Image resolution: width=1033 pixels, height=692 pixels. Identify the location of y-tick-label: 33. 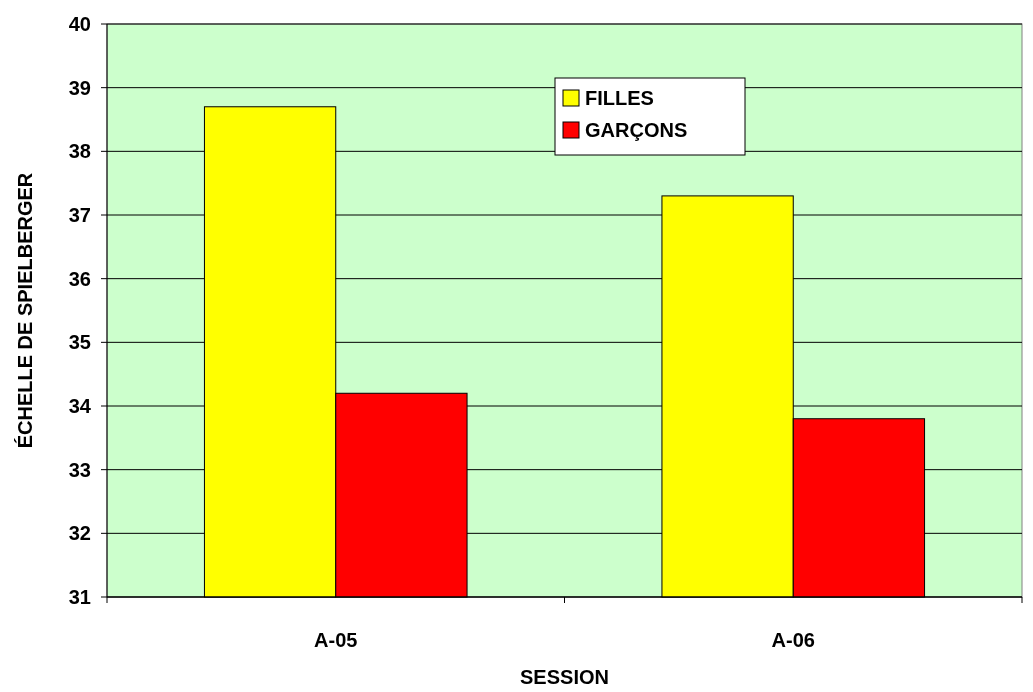
(79, 469).